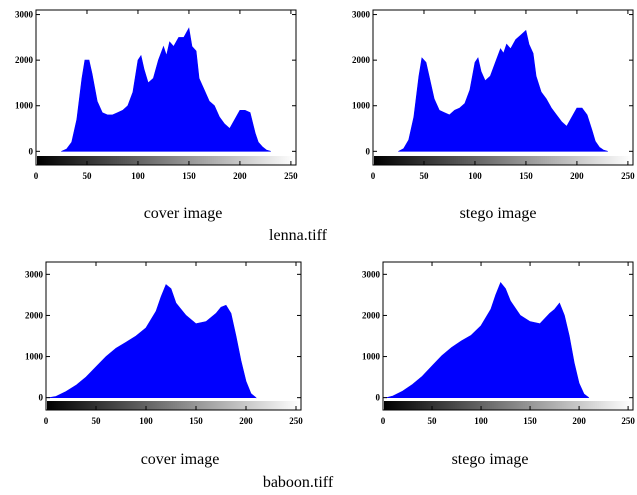 The height and width of the screenshot is (495, 637). I want to click on figure-caption-lenna: lenna.tiff, so click(298, 235).